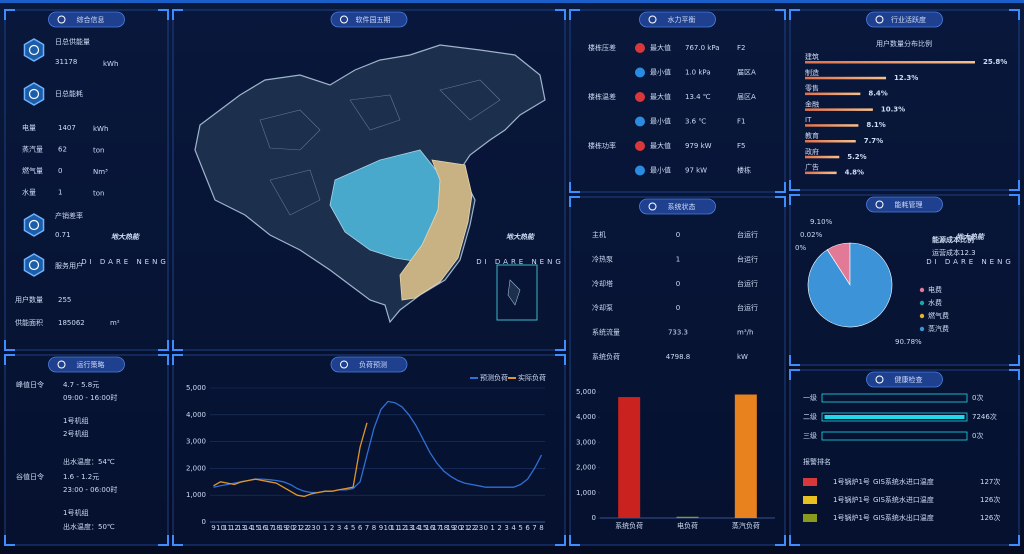 This screenshot has width=1024, height=554. What do you see at coordinates (821, 222) in the screenshot?
I see `data-label: 9.10%` at bounding box center [821, 222].